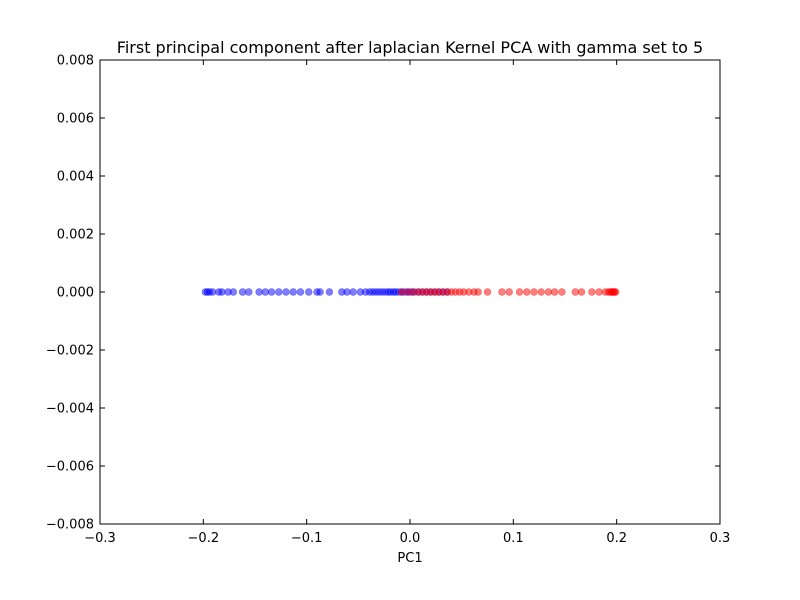 The image size is (800, 600). I want to click on y-tick-label: −0.008, so click(70, 525).